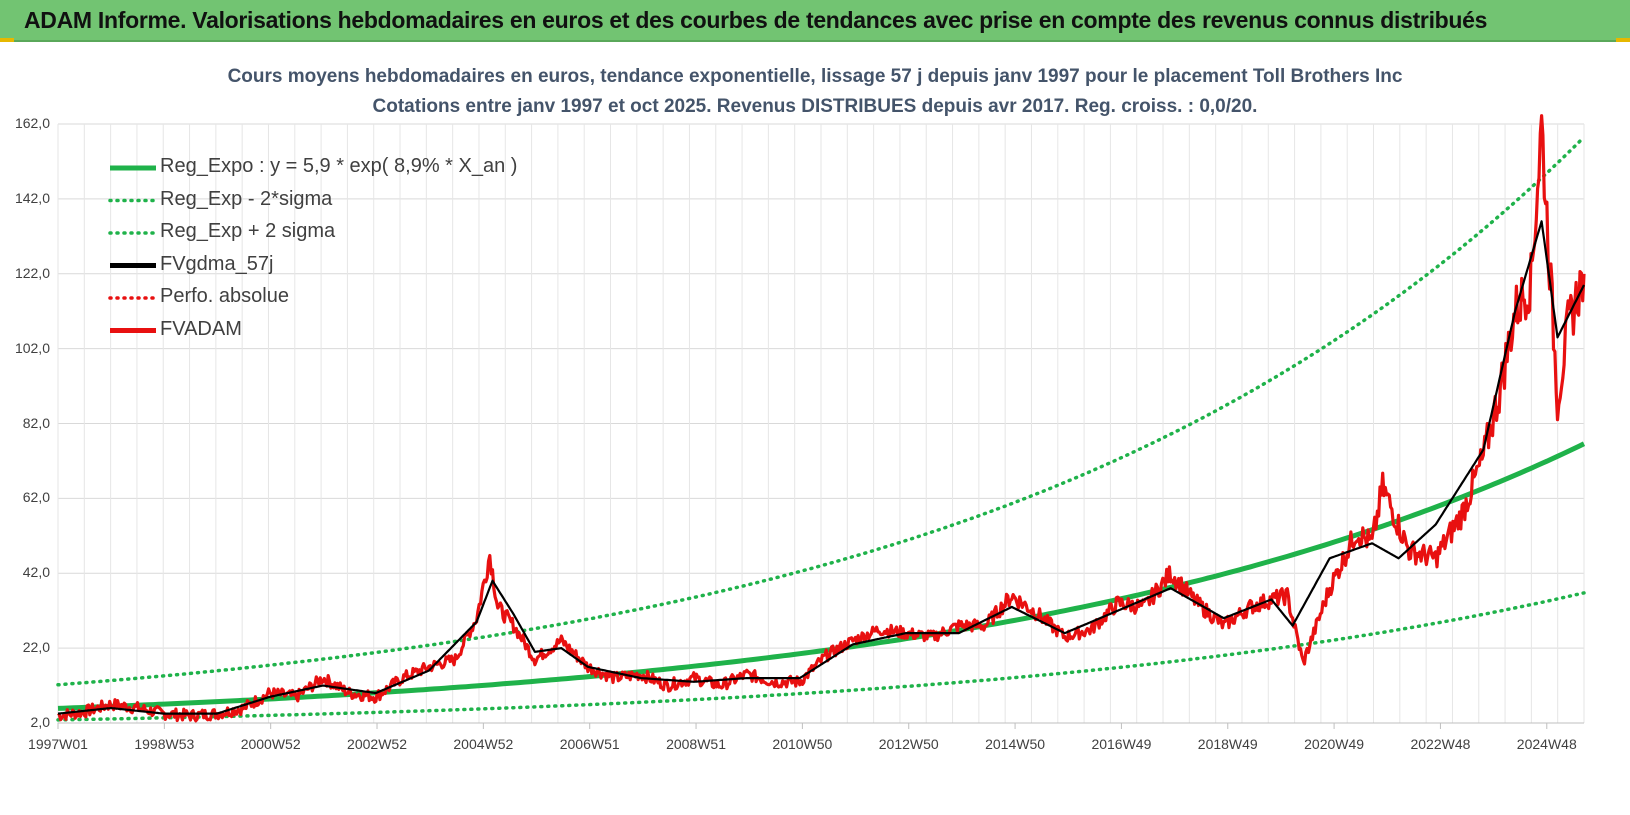 This screenshot has height=815, width=1630. Describe the element at coordinates (1121, 744) in the screenshot. I see `x-tick-label: 2016W49` at that location.